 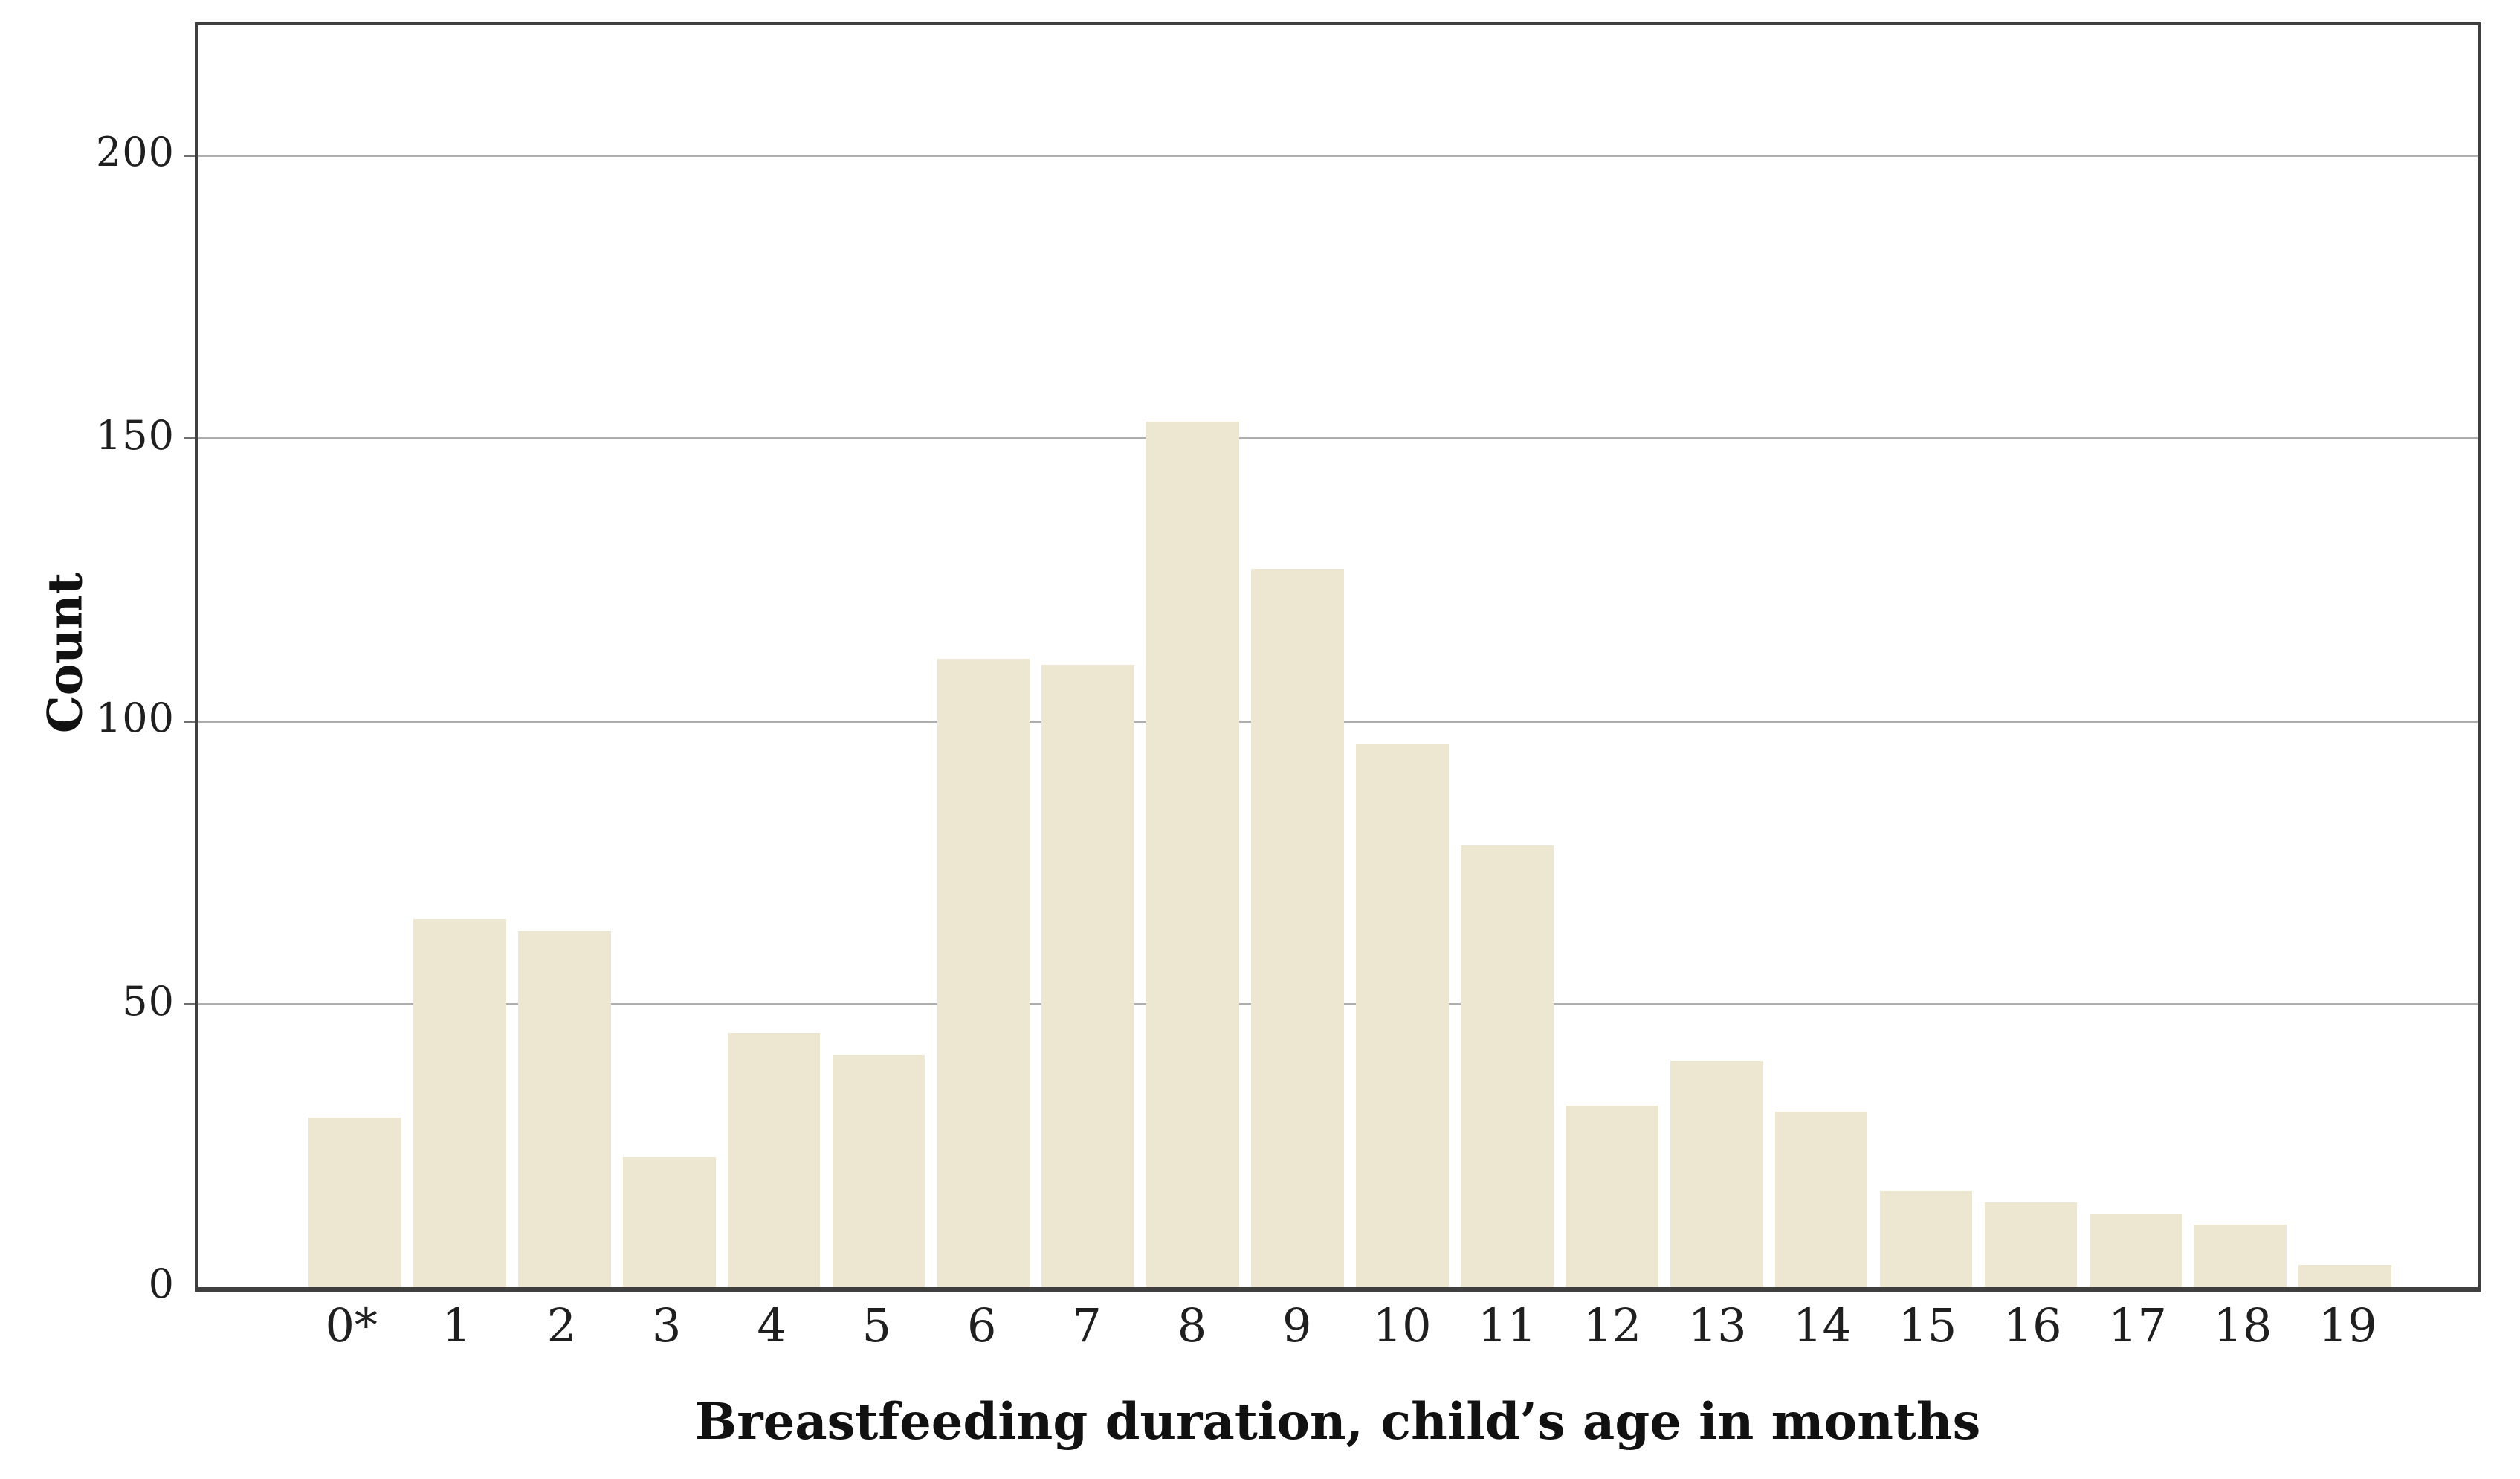 I want to click on bar-0*, so click(x=355, y=1202).